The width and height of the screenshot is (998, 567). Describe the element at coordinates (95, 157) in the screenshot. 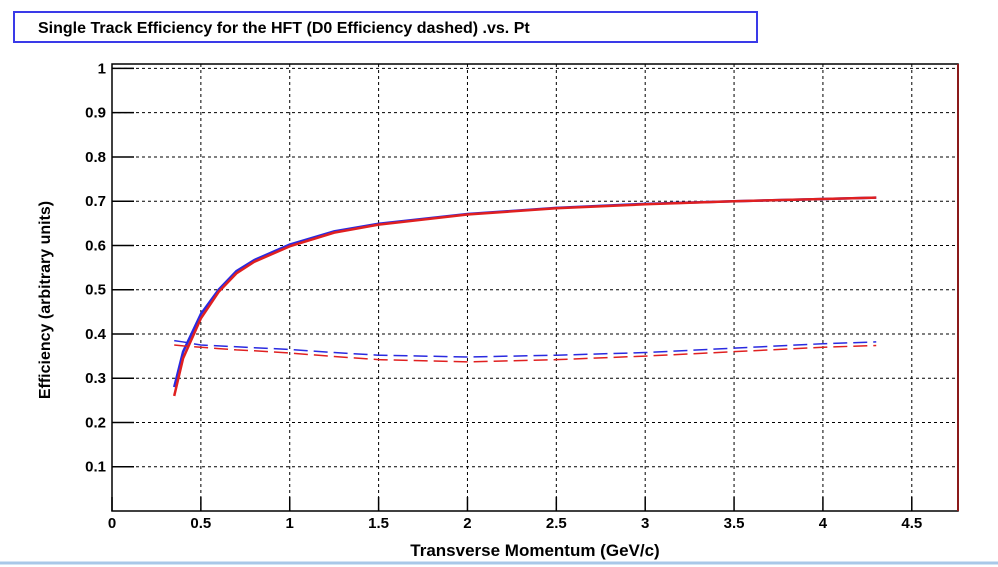

I see `y-tick-label: 0.8` at that location.